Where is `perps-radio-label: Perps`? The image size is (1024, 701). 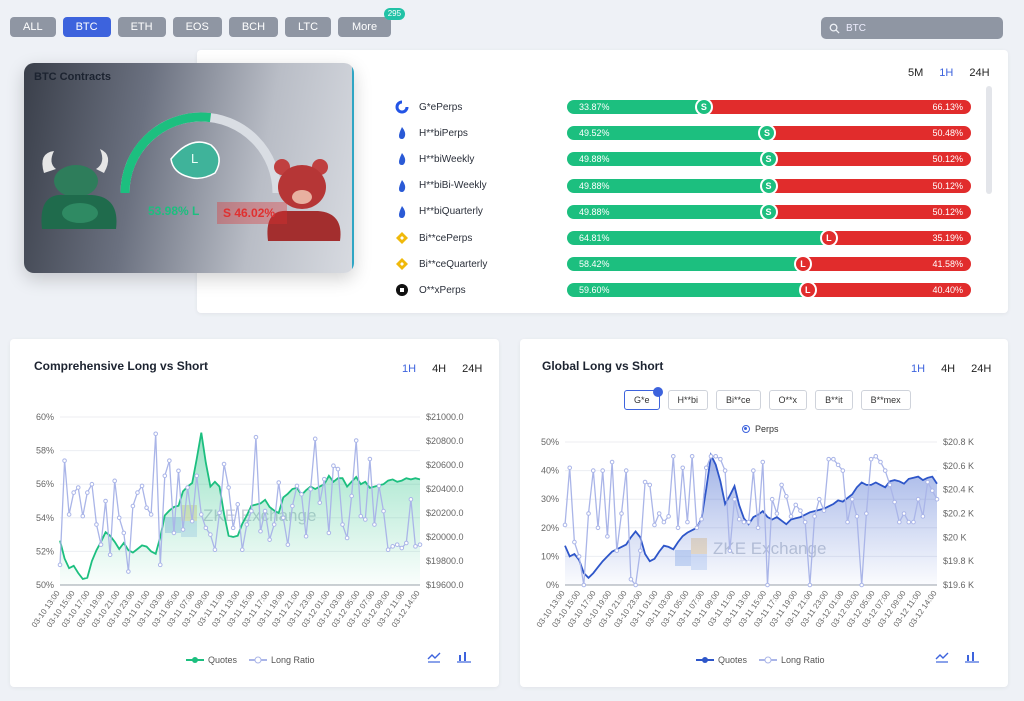
perps-radio-label: Perps is located at coordinates (767, 429).